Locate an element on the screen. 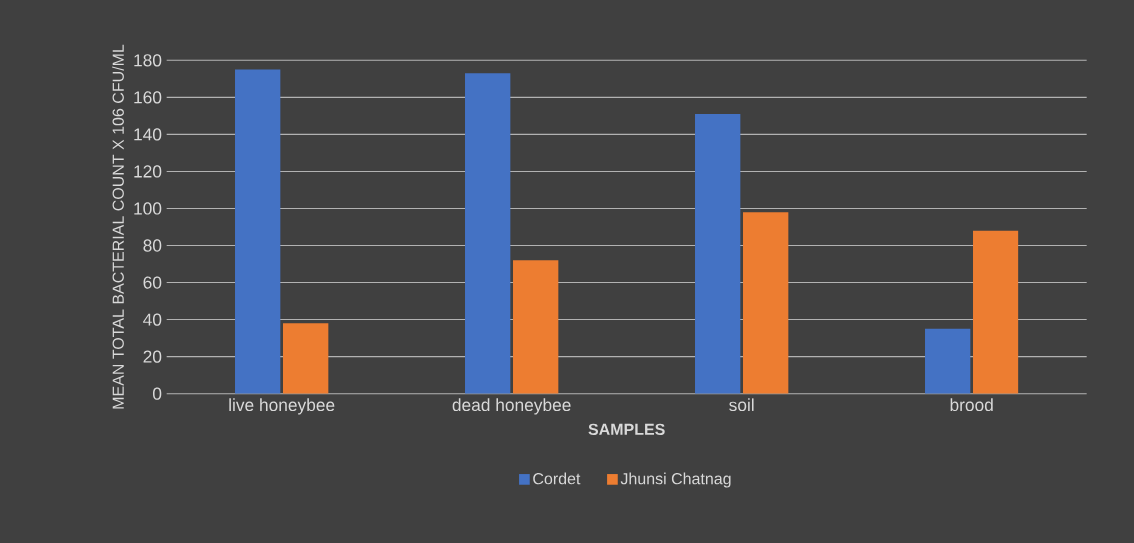 The height and width of the screenshot is (543, 1134). y-tick-label: 120 is located at coordinates (148, 171).